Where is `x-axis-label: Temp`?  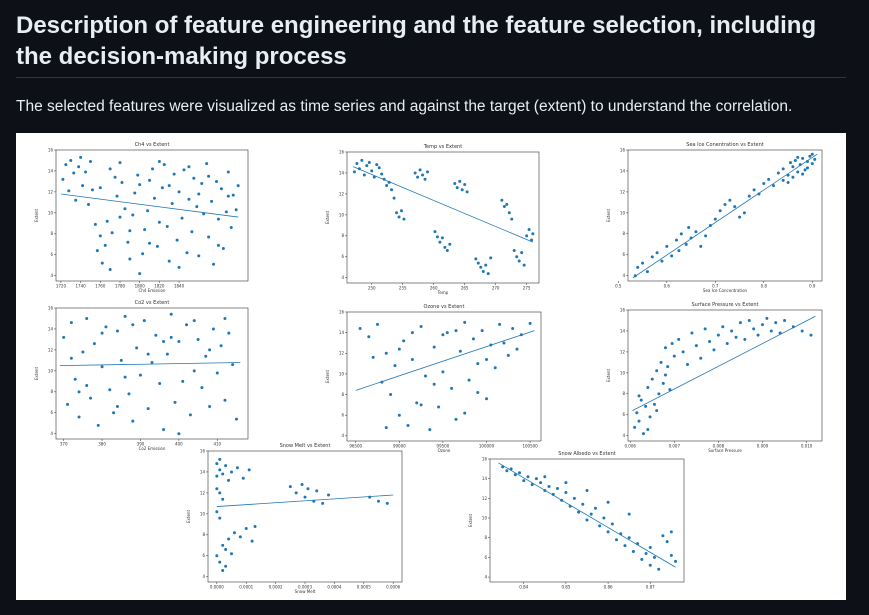
x-axis-label: Temp is located at coordinates (443, 292).